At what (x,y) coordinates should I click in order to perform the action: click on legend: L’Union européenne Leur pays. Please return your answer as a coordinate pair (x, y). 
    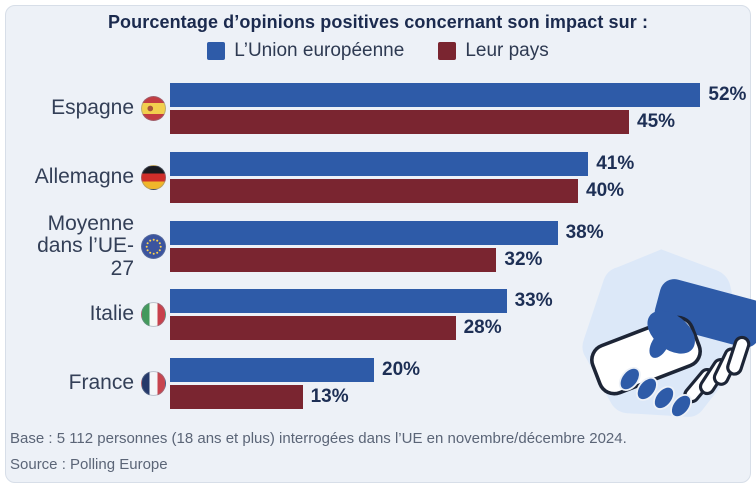
    Looking at the image, I should click on (378, 51).